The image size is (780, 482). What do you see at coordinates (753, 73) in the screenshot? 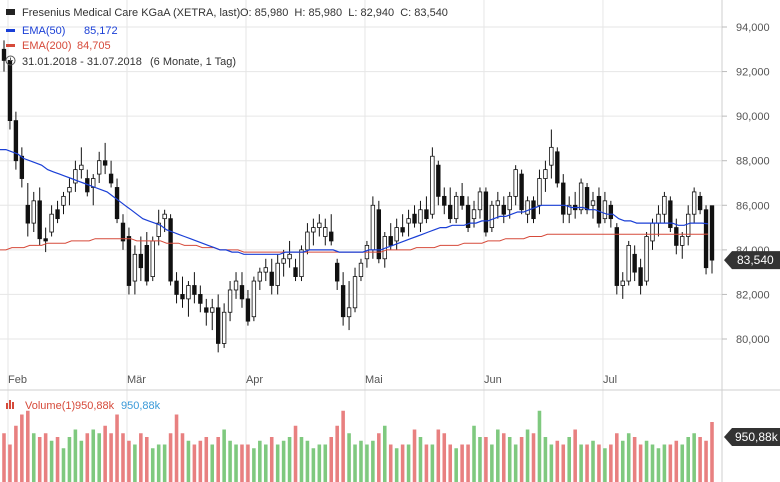
I see `y-tick-label: 92,000` at bounding box center [753, 73].